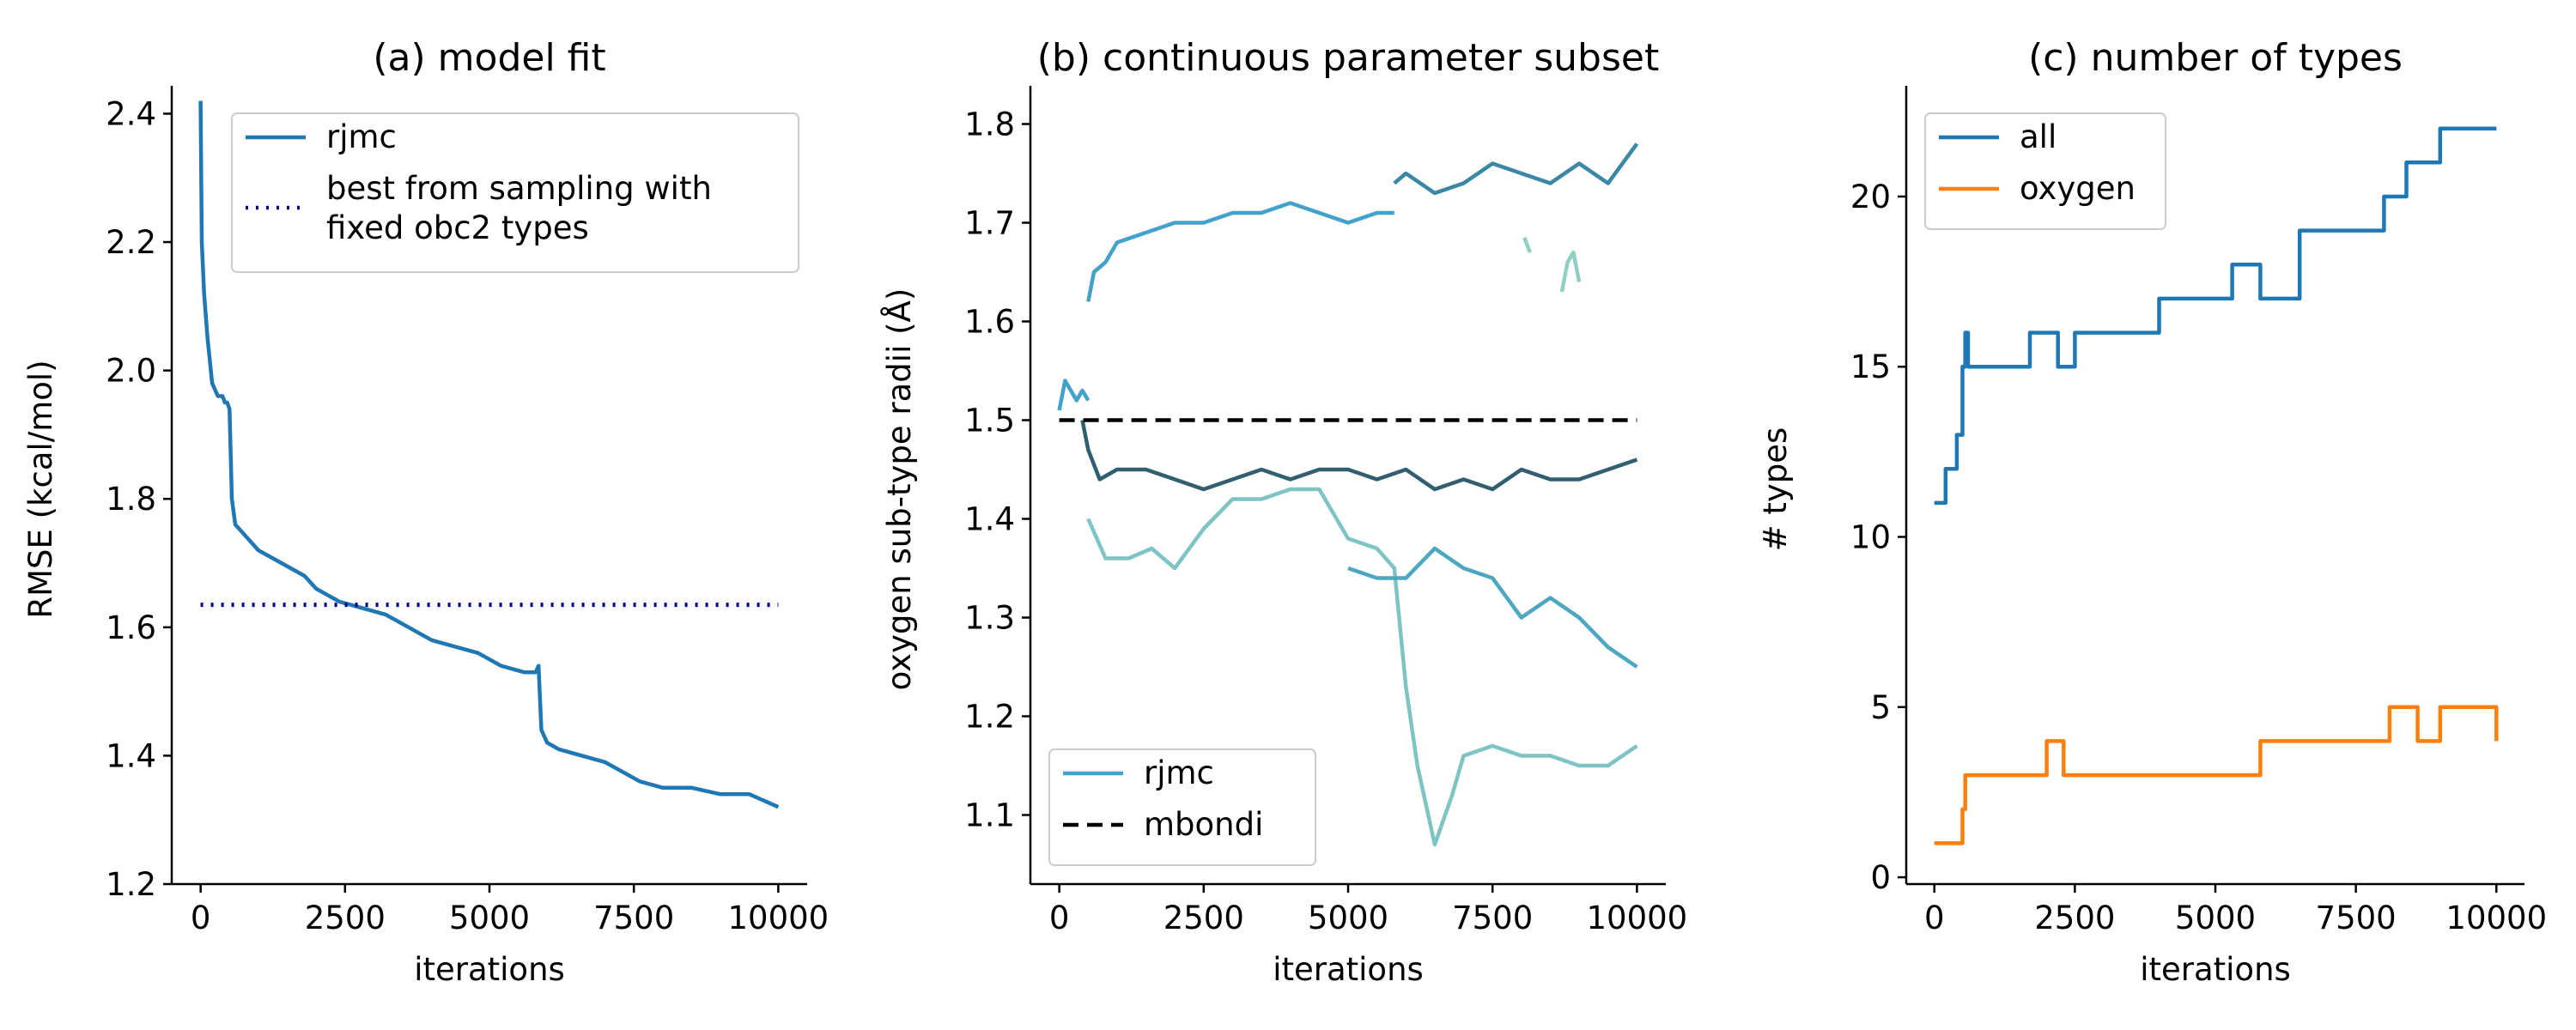  I want to click on y-tick-label: 1.5, so click(990, 421).